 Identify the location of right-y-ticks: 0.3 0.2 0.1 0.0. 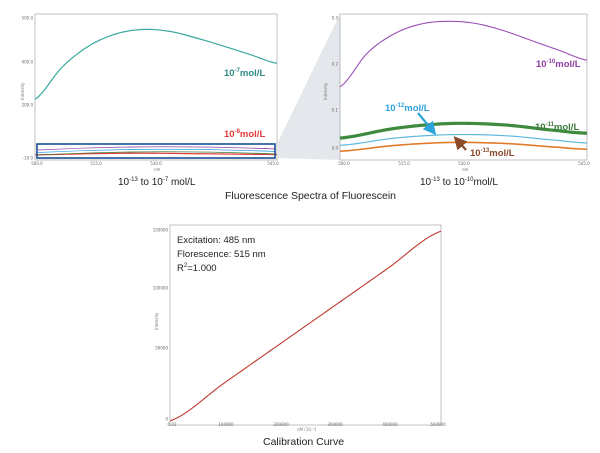
(335, 83).